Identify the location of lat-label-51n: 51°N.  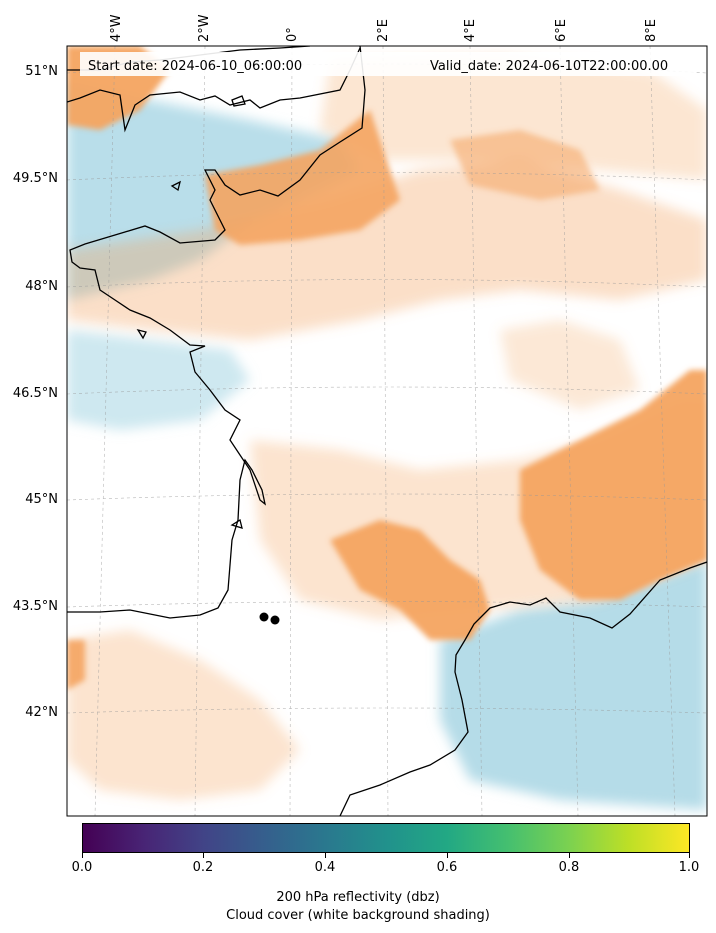
(41, 71).